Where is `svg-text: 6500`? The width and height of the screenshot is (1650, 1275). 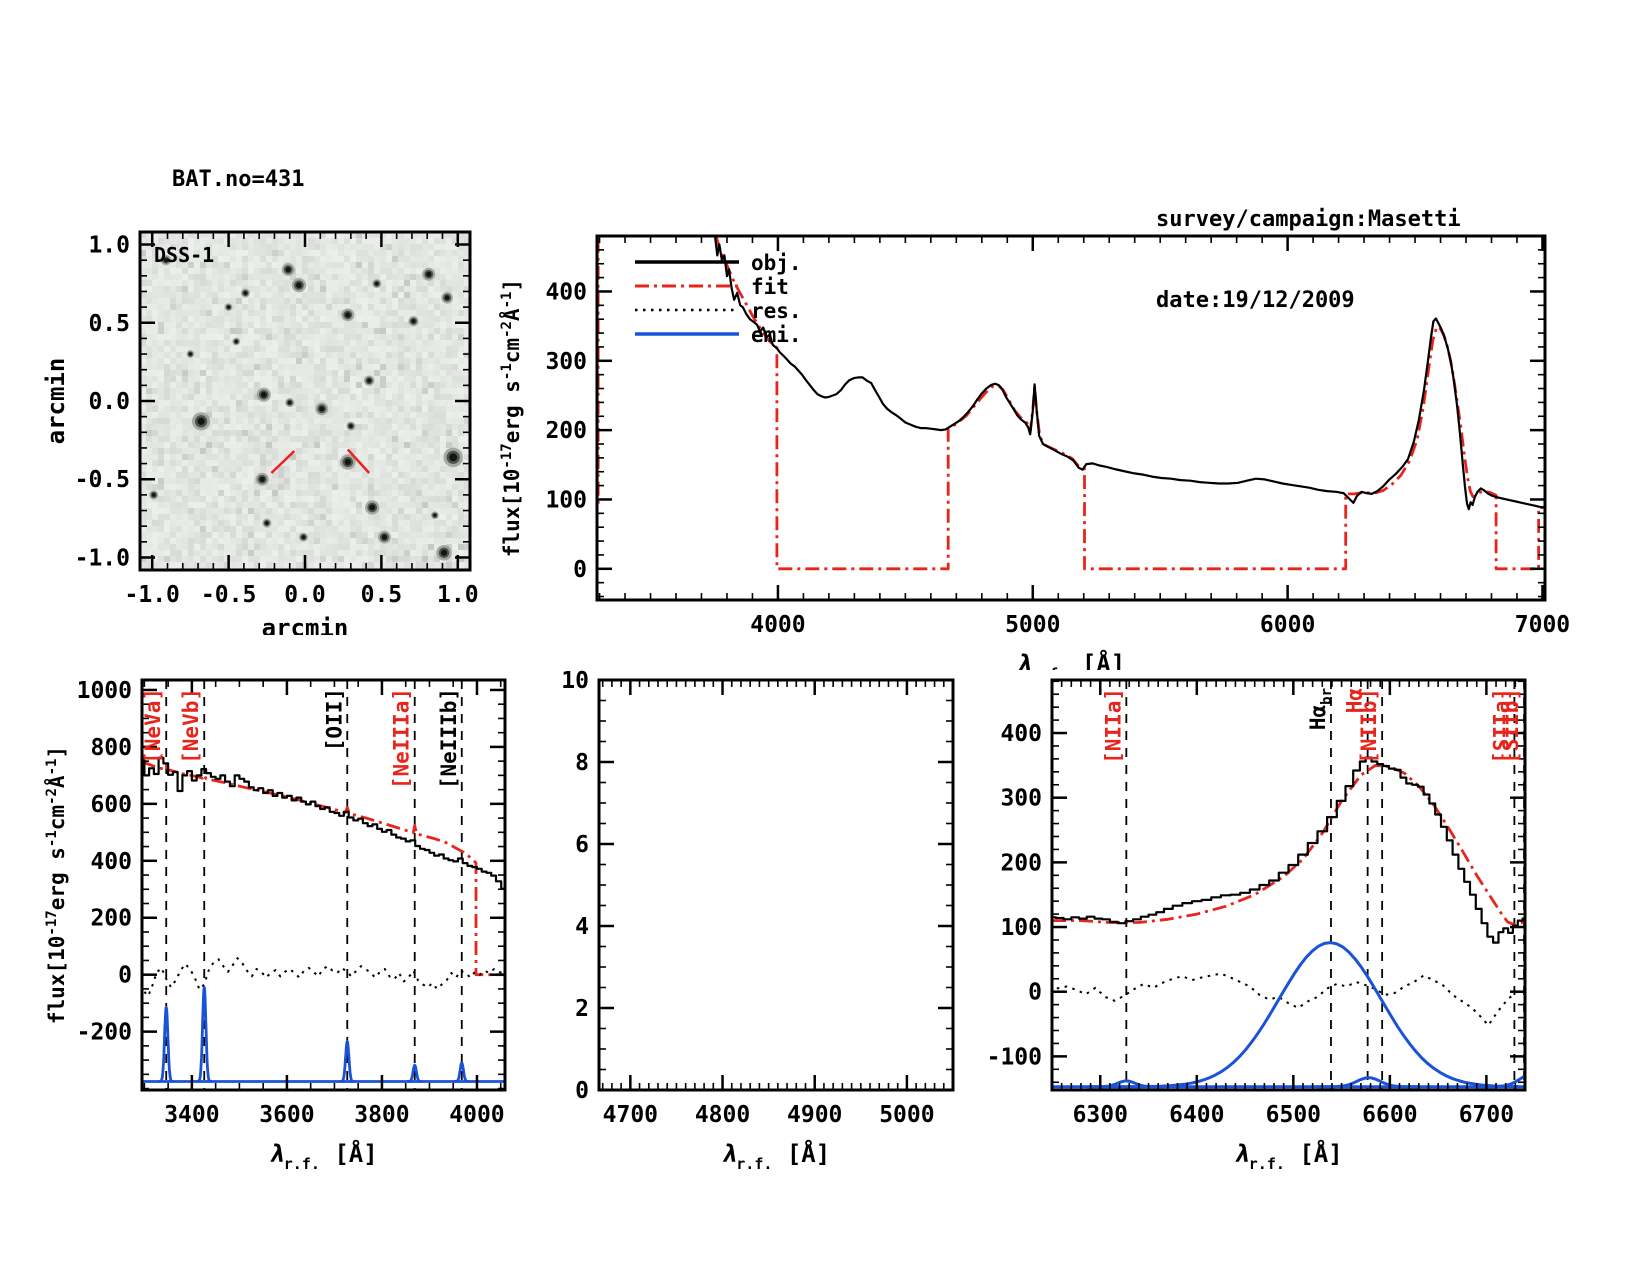
svg-text: 6500 is located at coordinates (1293, 1115).